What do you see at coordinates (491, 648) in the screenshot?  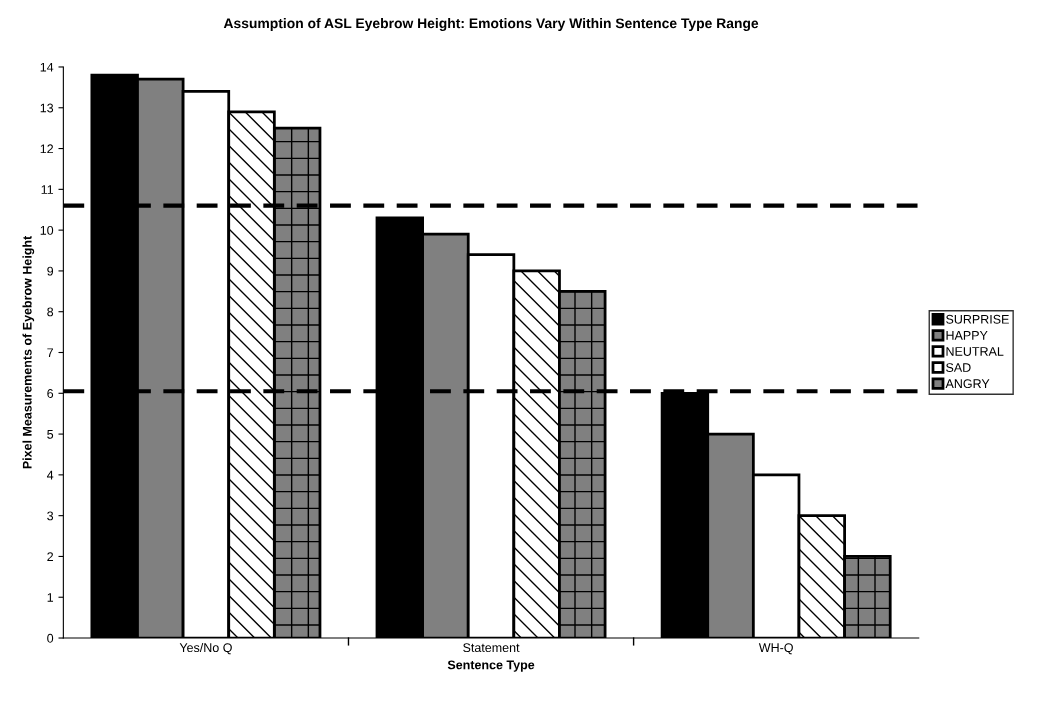 I see `x-tick-label: Statement` at bounding box center [491, 648].